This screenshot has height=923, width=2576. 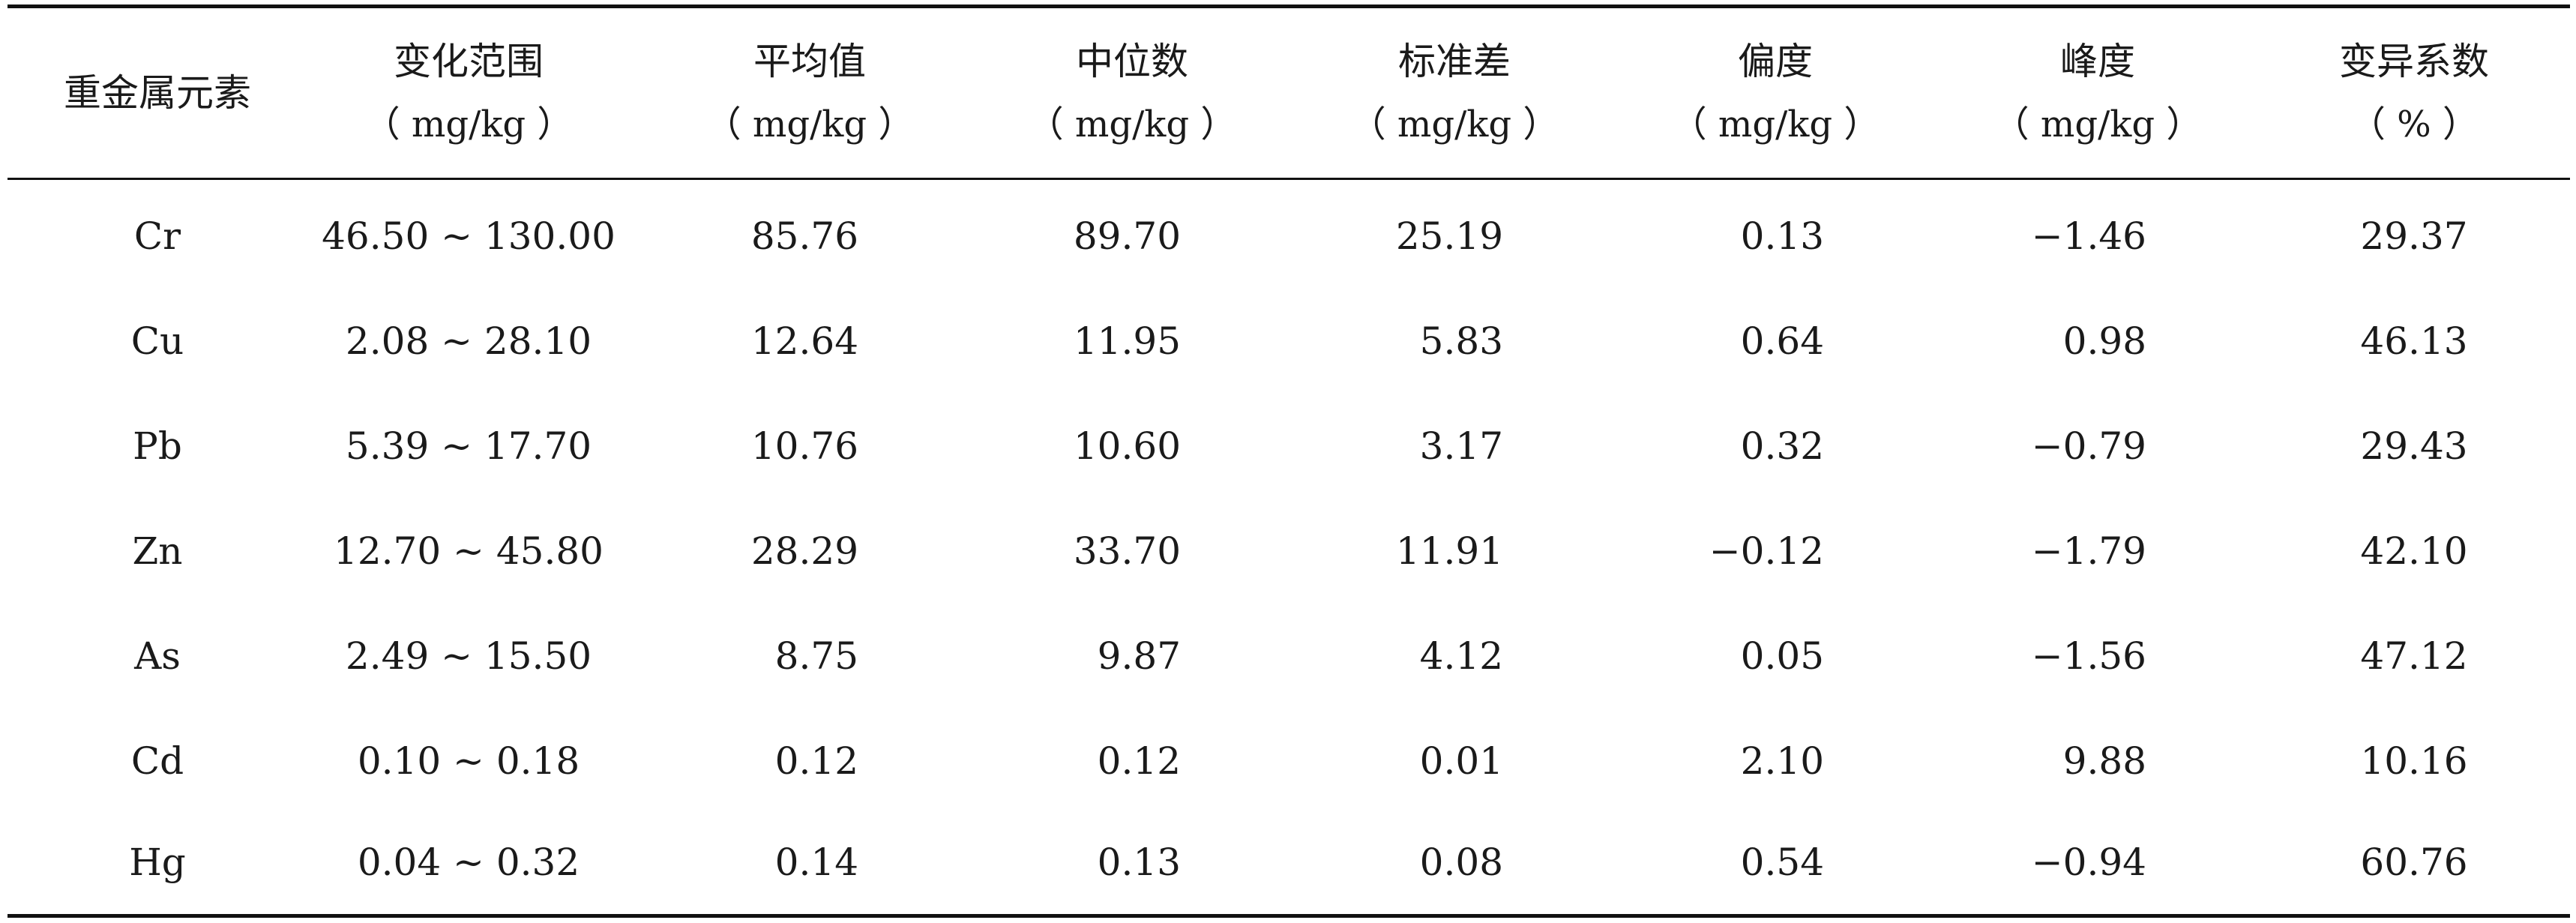 What do you see at coordinates (2104, 761) in the screenshot?
I see `cell-kurtosis: 9.88` at bounding box center [2104, 761].